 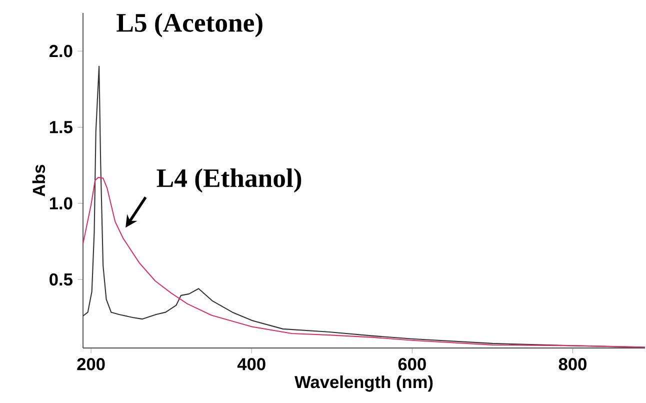 I want to click on x-tick-label: 800, so click(x=572, y=364).